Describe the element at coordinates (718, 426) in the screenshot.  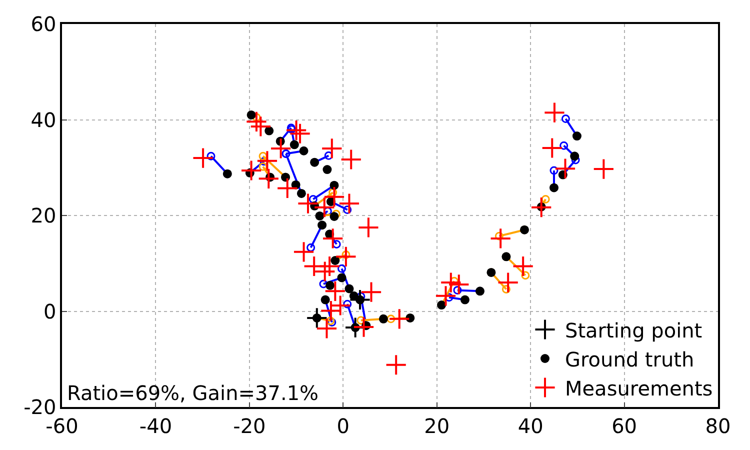
I see `x-tick-label: 80` at that location.